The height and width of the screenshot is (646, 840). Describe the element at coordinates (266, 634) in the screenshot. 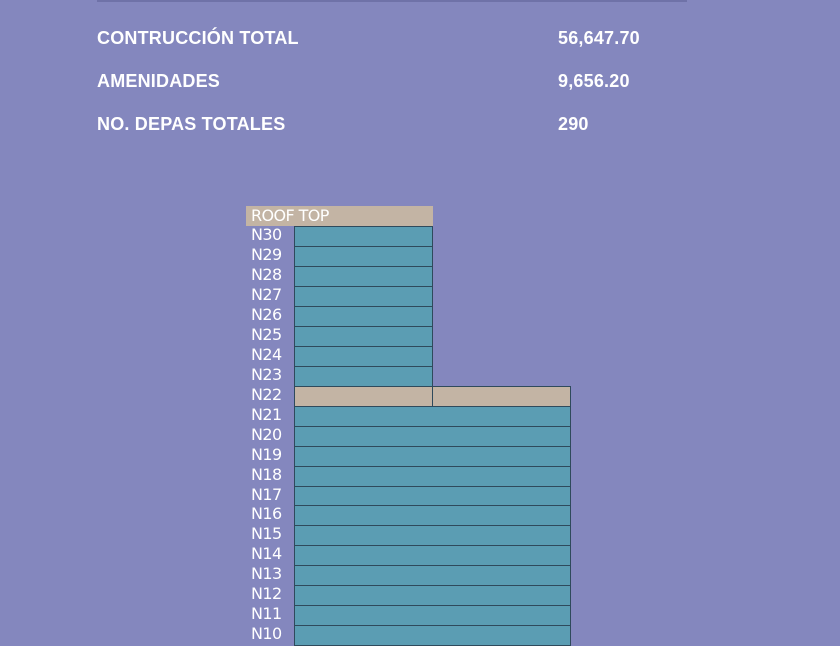

I see `floor-label-n10: N10` at that location.